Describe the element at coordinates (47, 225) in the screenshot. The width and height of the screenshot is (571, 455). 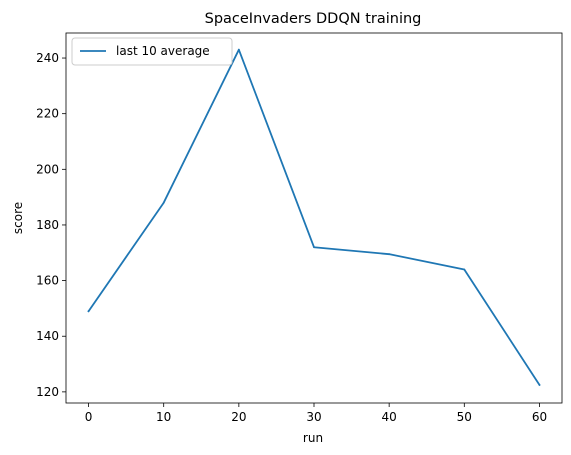
I see `y-tick-label: 180` at that location.